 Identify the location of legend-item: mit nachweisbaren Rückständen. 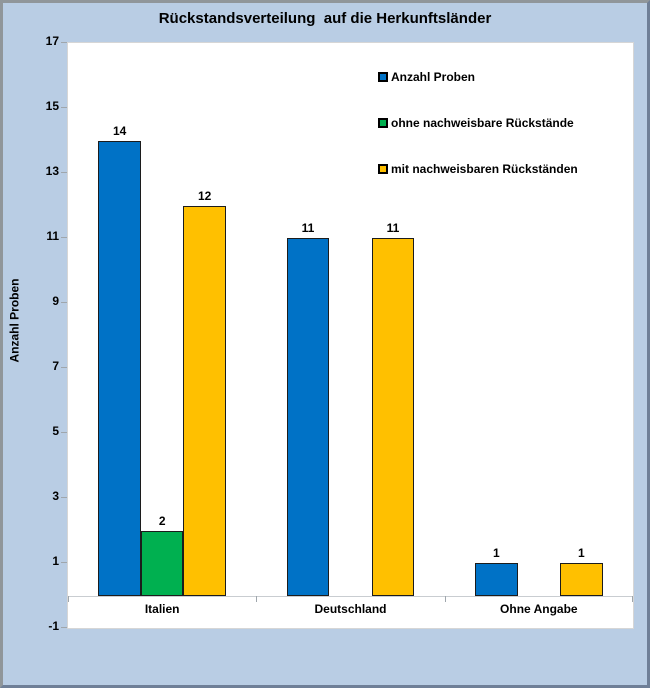
(478, 169).